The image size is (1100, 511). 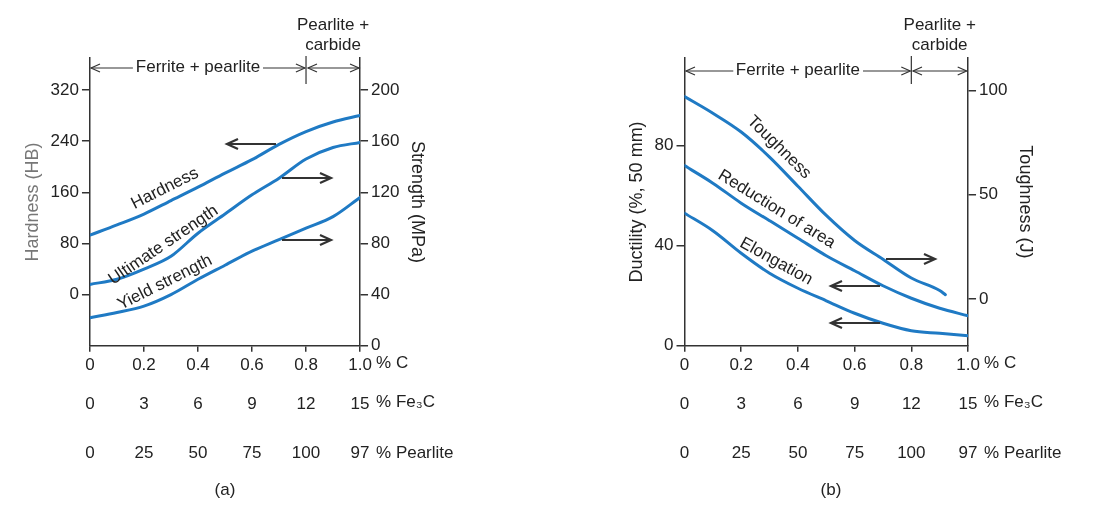 I want to click on y-tick-label: 160, so click(x=64, y=191).